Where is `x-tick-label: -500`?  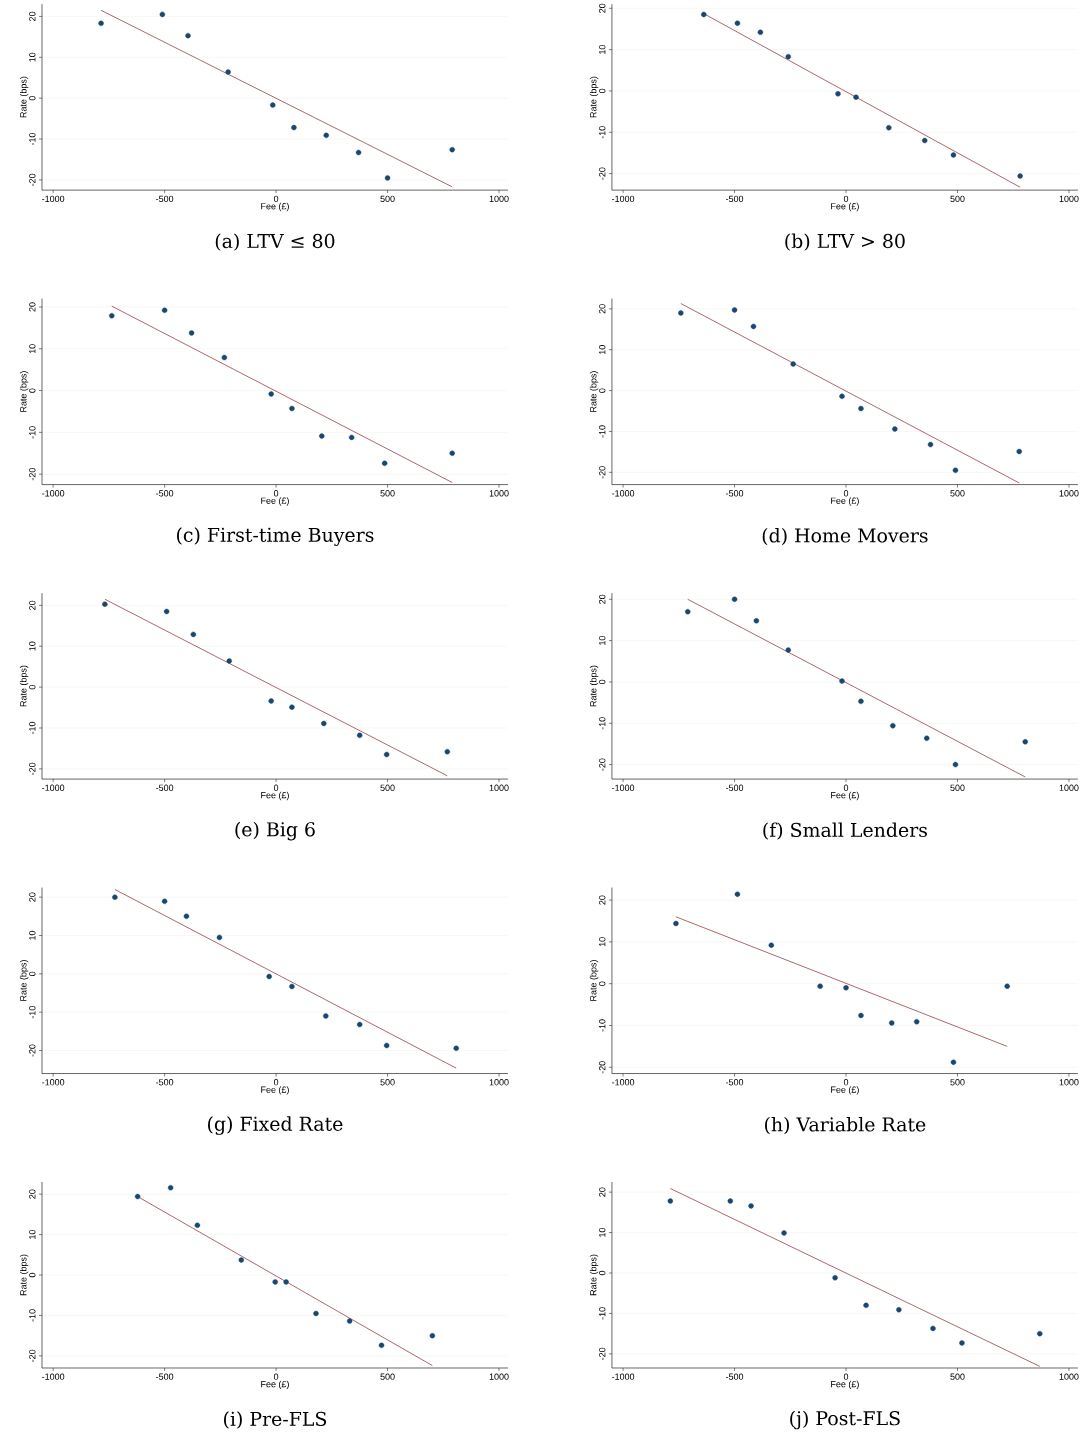
x-tick-label: -500 is located at coordinates (735, 1082).